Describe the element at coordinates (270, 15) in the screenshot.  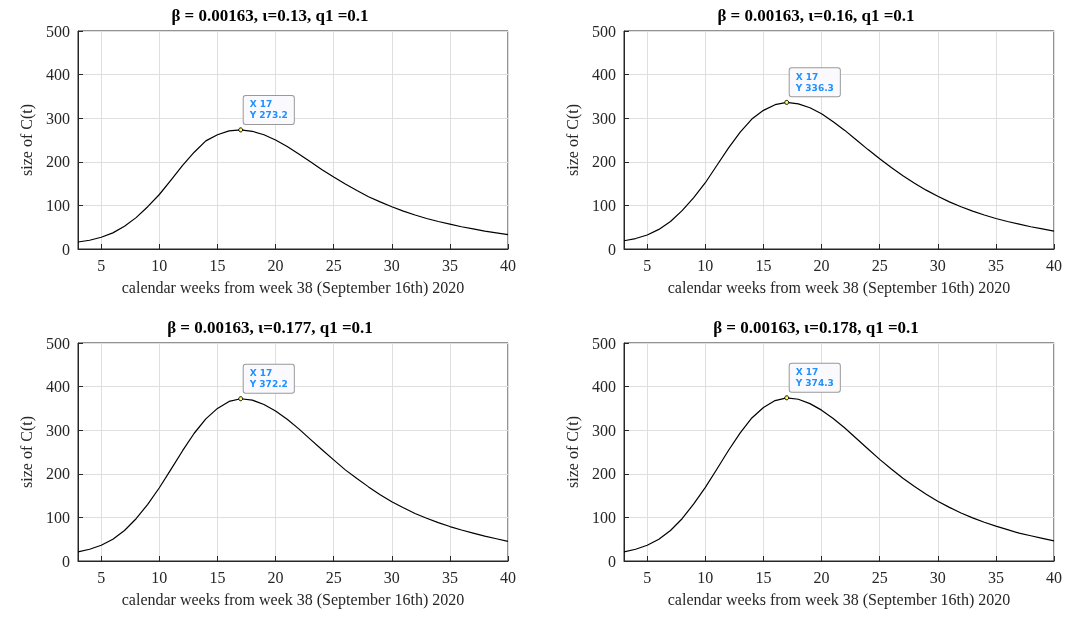
I see `chart-title: β = 0.00163, ι=0.13, q1 =0.1` at that location.